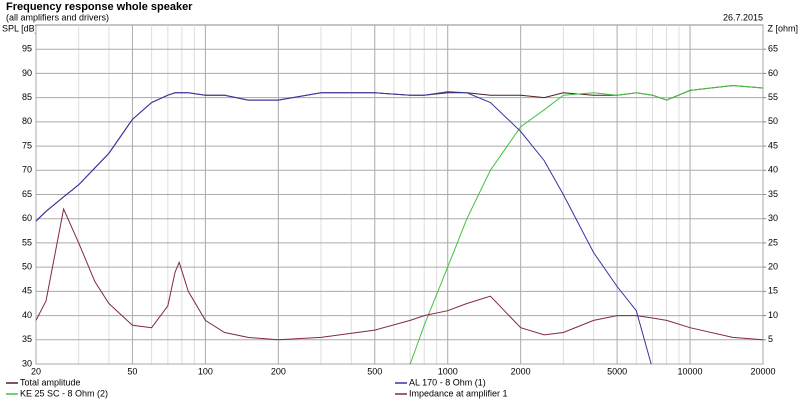 The height and width of the screenshot is (408, 800). I want to click on y-tick-label: 70, so click(27, 170).